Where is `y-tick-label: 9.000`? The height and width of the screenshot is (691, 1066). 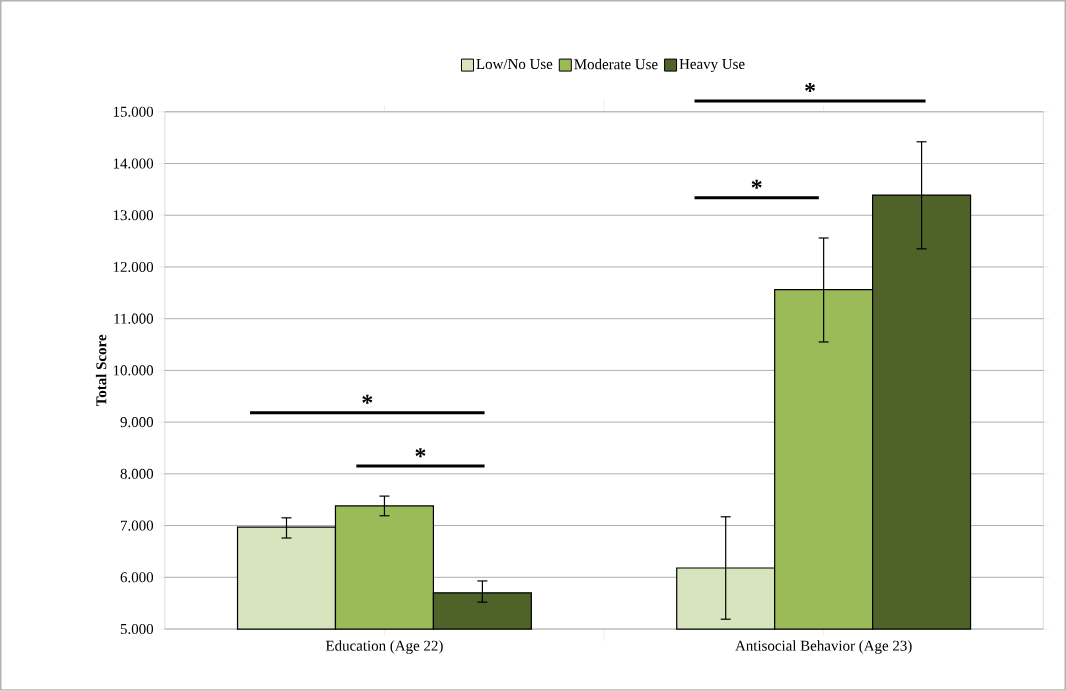 y-tick-label: 9.000 is located at coordinates (137, 422).